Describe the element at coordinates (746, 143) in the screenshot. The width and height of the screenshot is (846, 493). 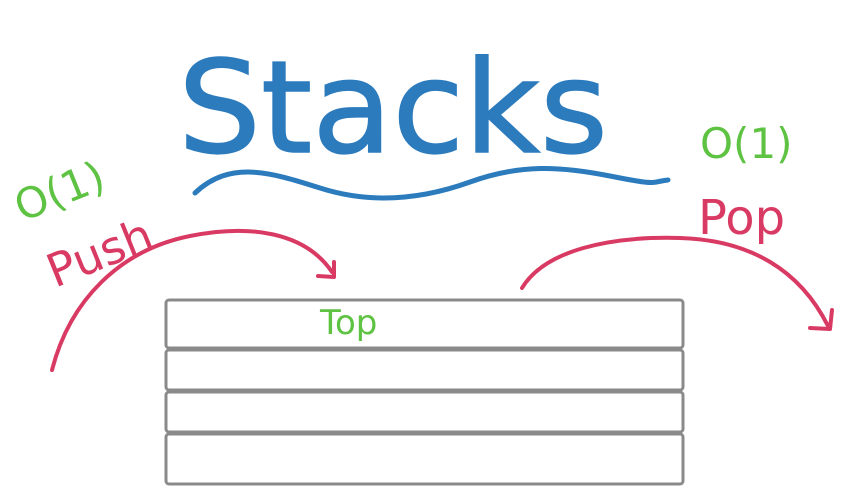
I see `pop-complexity: O(1)` at that location.